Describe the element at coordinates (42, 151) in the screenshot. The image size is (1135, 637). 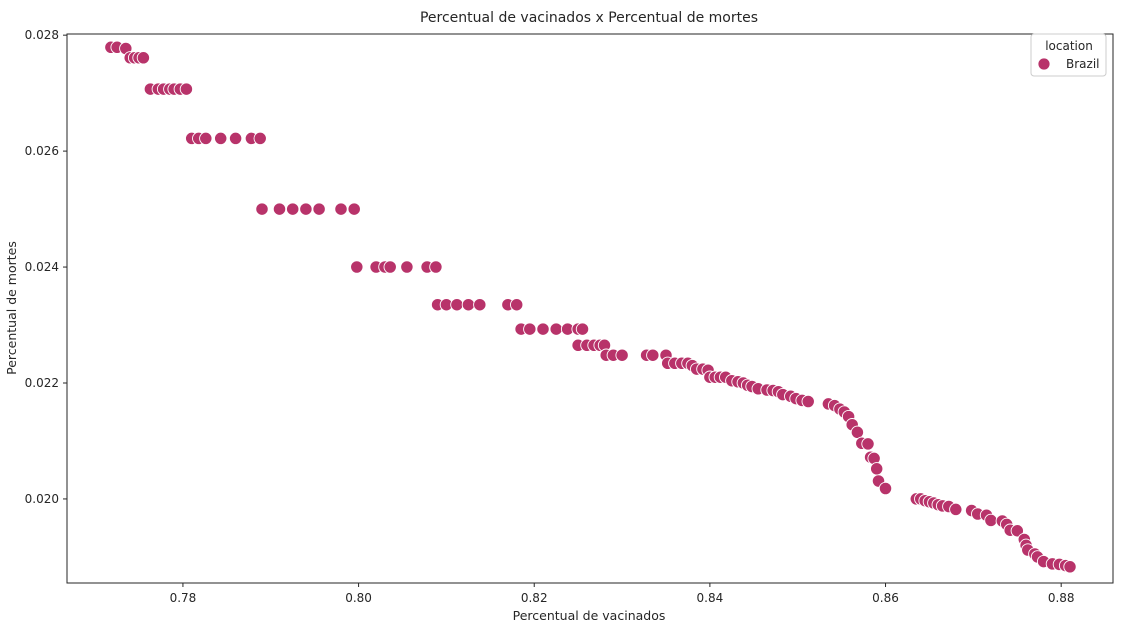
I see `y-tick-label: 0.026` at that location.